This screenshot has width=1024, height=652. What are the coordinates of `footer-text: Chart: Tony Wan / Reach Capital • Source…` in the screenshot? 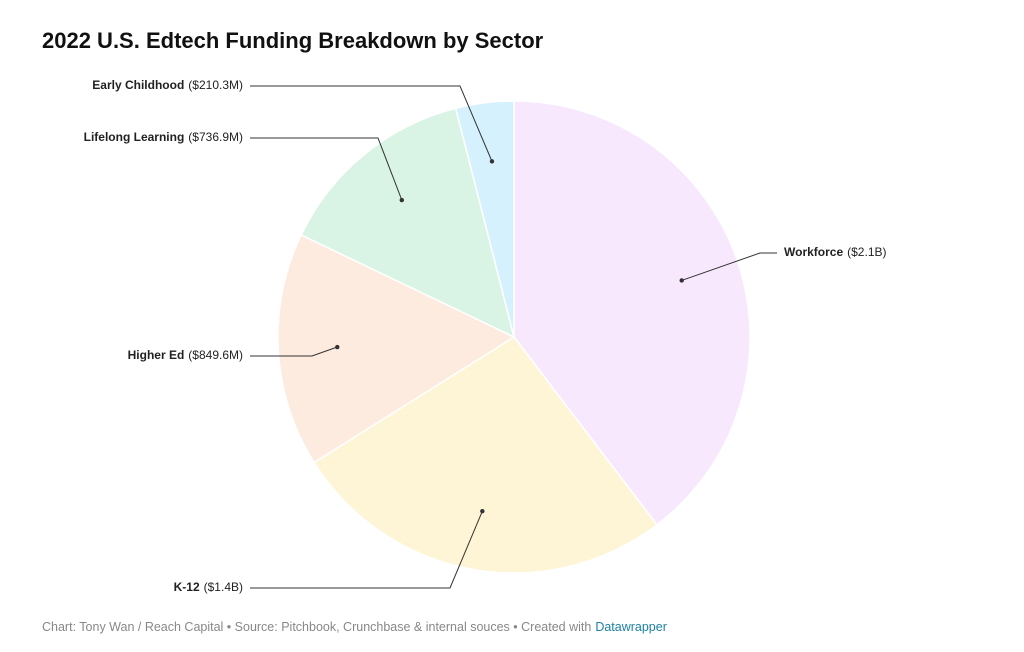 It's located at (316, 627).